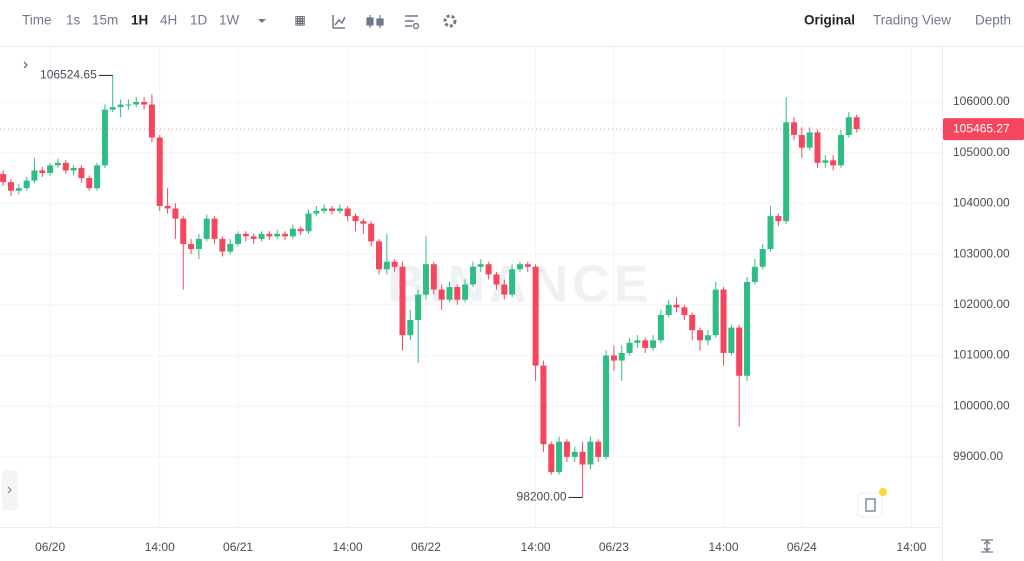 The width and height of the screenshot is (1024, 561). Describe the element at coordinates (299, 20) in the screenshot. I see `calendar-icon: ▦` at that location.